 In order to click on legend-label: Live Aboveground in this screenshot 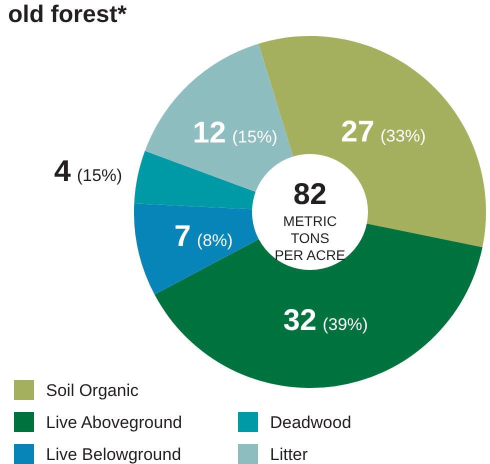, I will do `click(114, 422)`.